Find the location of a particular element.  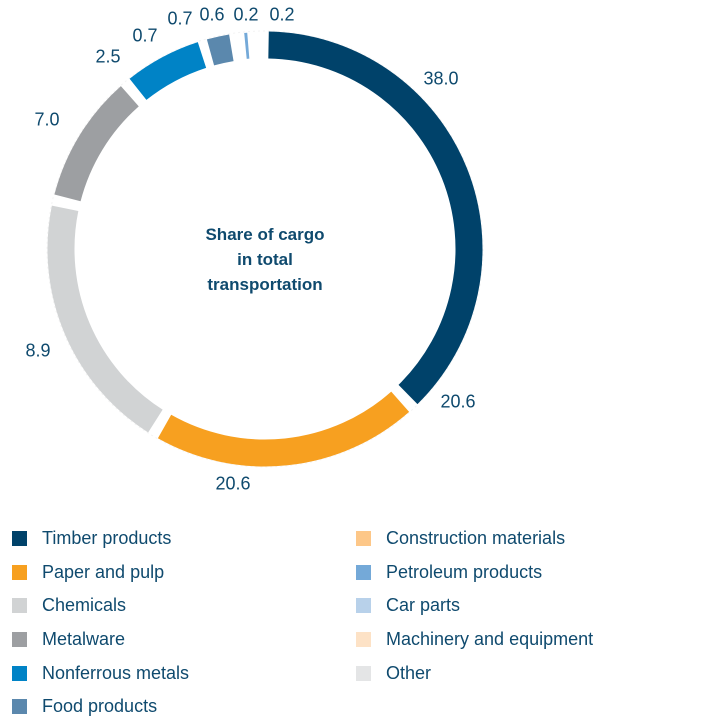

legend-label: Paper and pulp is located at coordinates (103, 571).